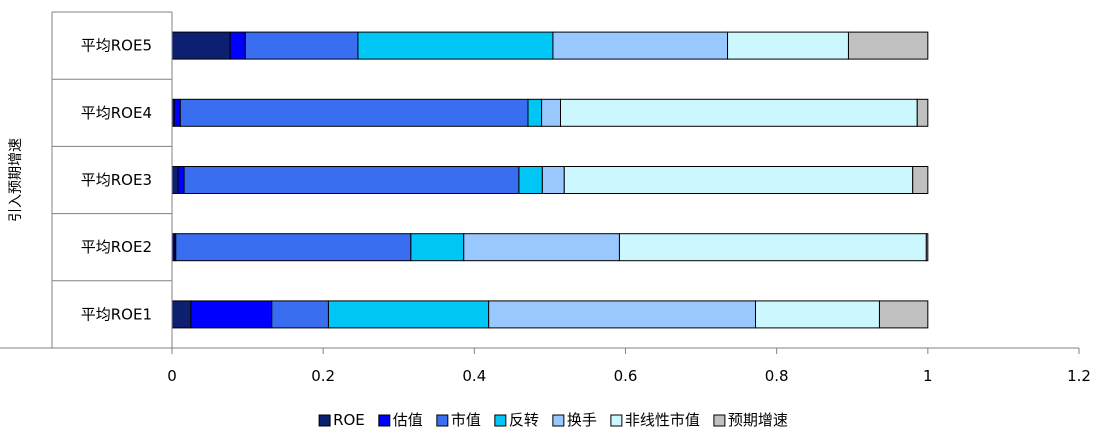 This screenshot has height=447, width=1107. What do you see at coordinates (116, 180) in the screenshot?
I see `category-label-3: 平均ROE3` at bounding box center [116, 180].